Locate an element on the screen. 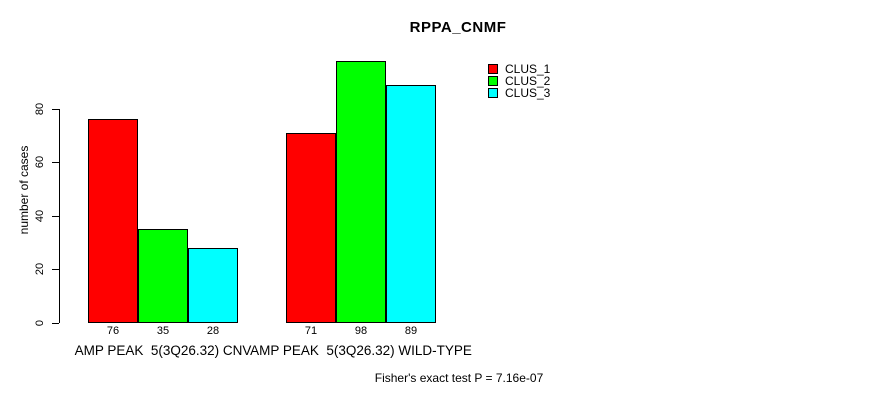 The image size is (890, 400). legend-item-clus_1: CLUS_1 is located at coordinates (519, 69).